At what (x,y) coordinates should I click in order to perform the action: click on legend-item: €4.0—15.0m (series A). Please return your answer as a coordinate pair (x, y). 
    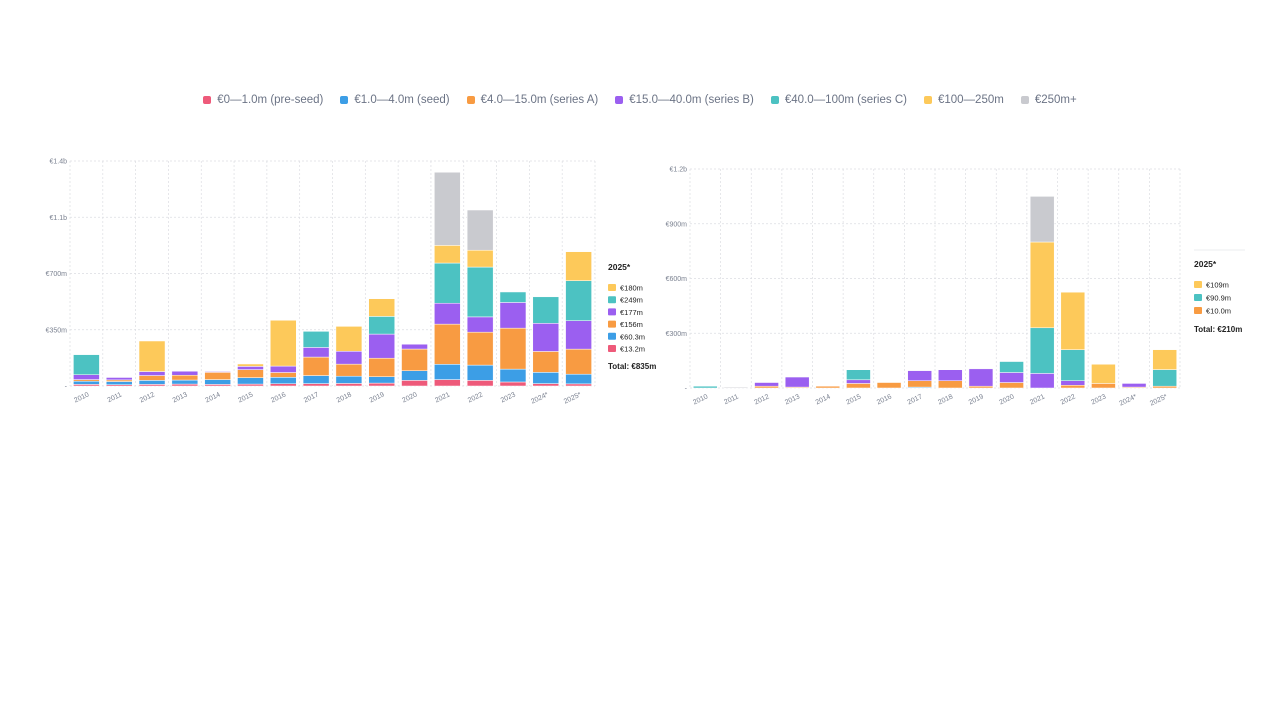
    Looking at the image, I should click on (532, 100).